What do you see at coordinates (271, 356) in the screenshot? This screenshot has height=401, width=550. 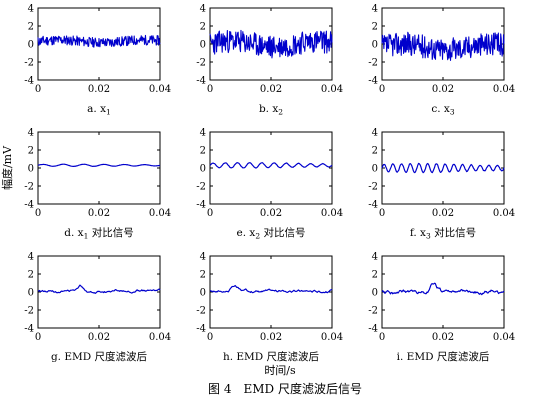 I see `panel-label: h. EMD 尺度滤波后` at bounding box center [271, 356].